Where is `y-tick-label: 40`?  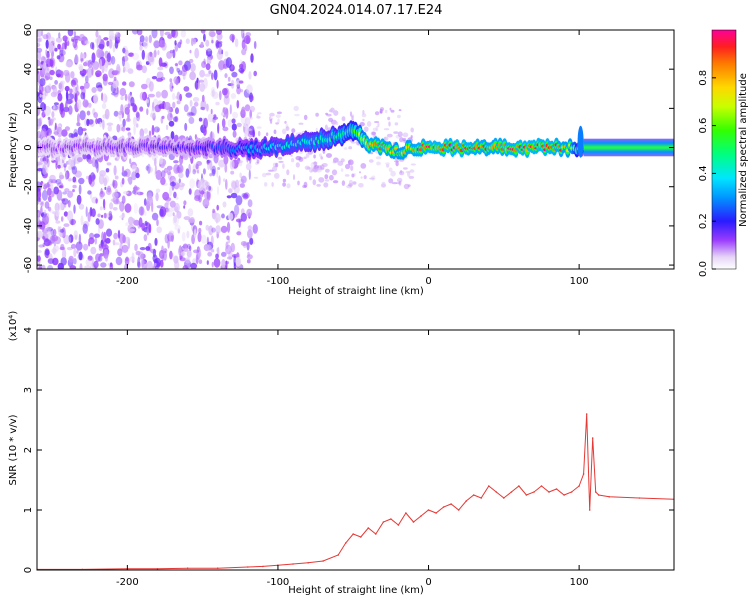 y-tick-label: 40 is located at coordinates (28, 69).